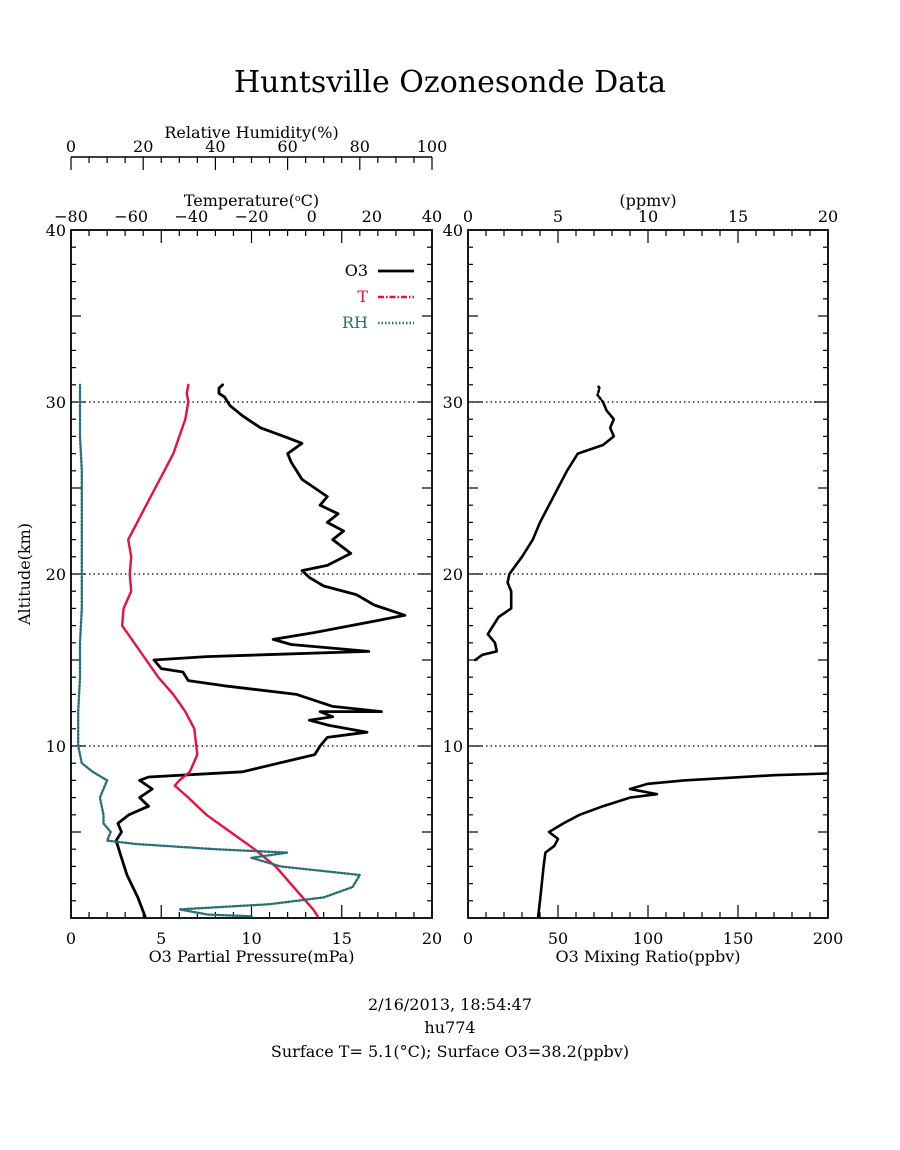  I want to click on temperature-tick-label: 40, so click(432, 216).